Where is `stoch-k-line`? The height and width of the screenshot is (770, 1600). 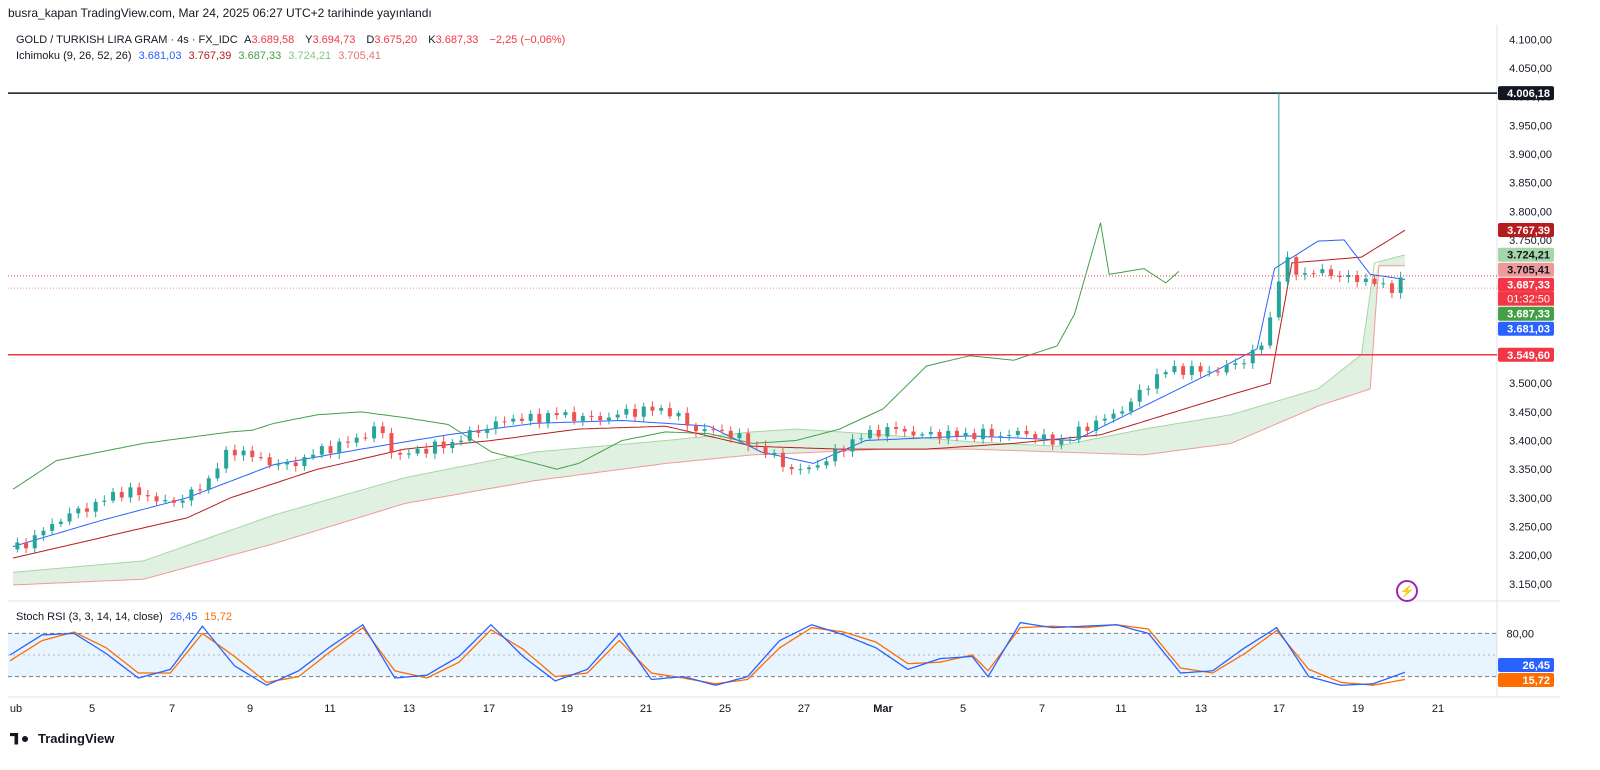 stoch-k-line is located at coordinates (707, 653).